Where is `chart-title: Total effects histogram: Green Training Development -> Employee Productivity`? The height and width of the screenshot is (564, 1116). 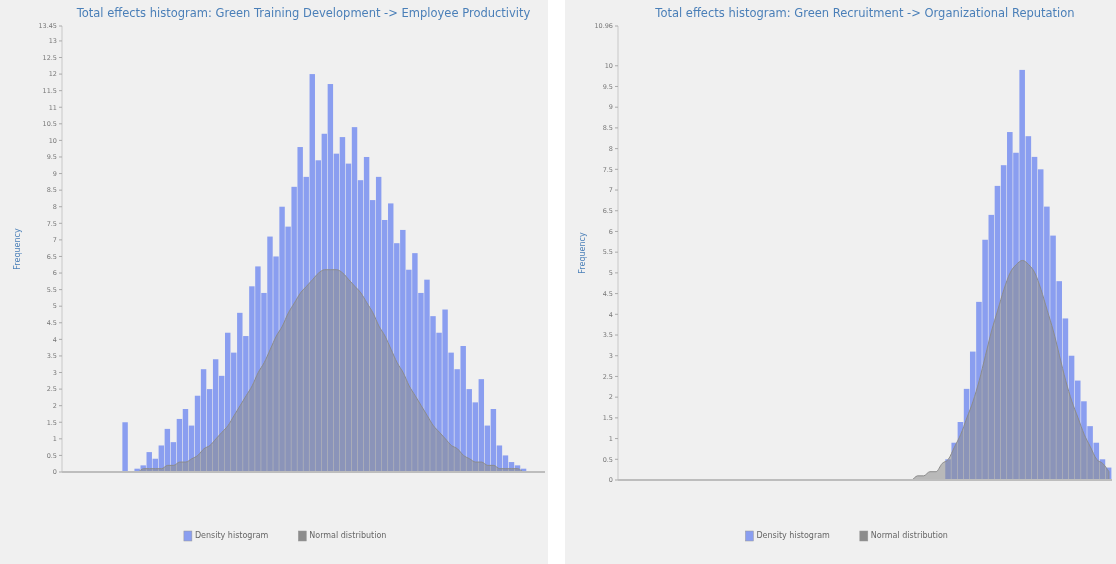 chart-title: Total effects histogram: Green Training Development -> Employee Productivity is located at coordinates (303, 13).